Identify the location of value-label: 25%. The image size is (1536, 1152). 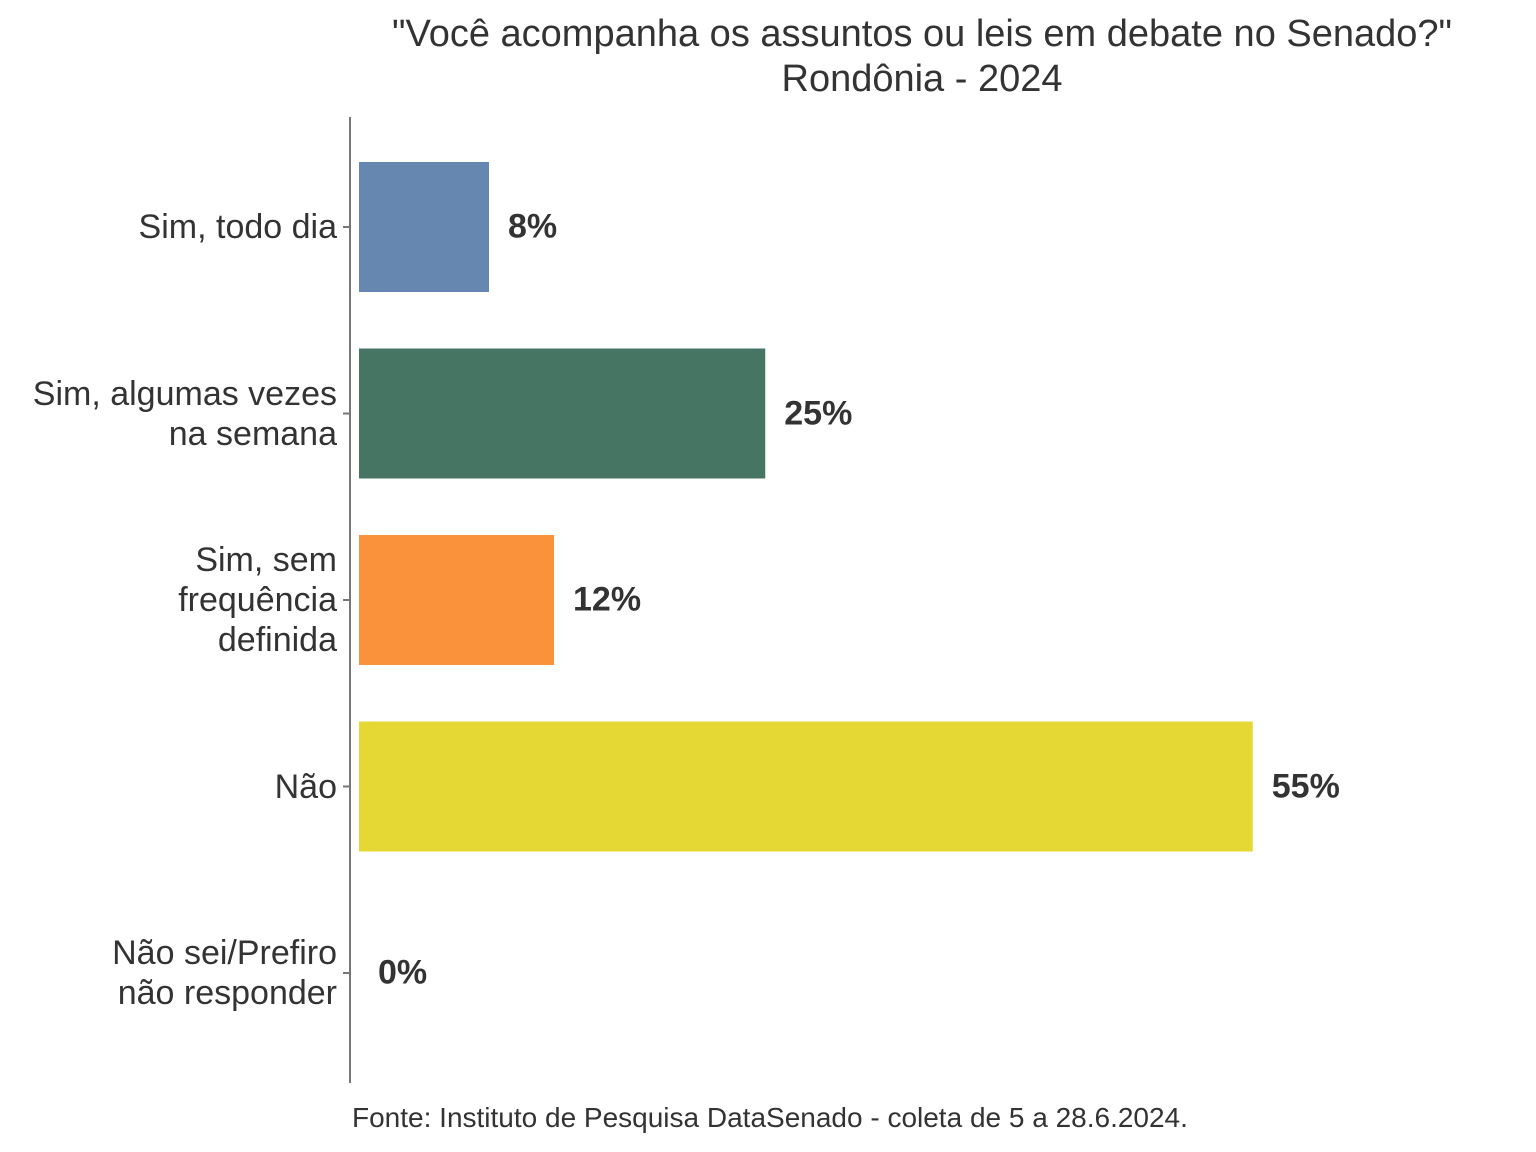
(818, 413).